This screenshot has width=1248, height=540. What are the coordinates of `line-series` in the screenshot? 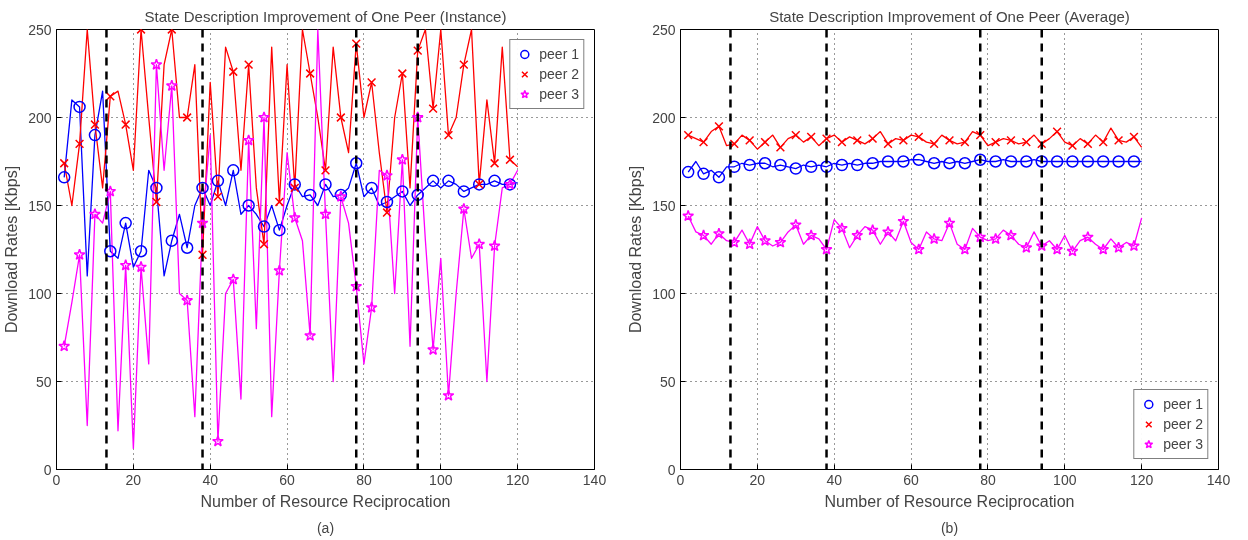 It's located at (915, 137).